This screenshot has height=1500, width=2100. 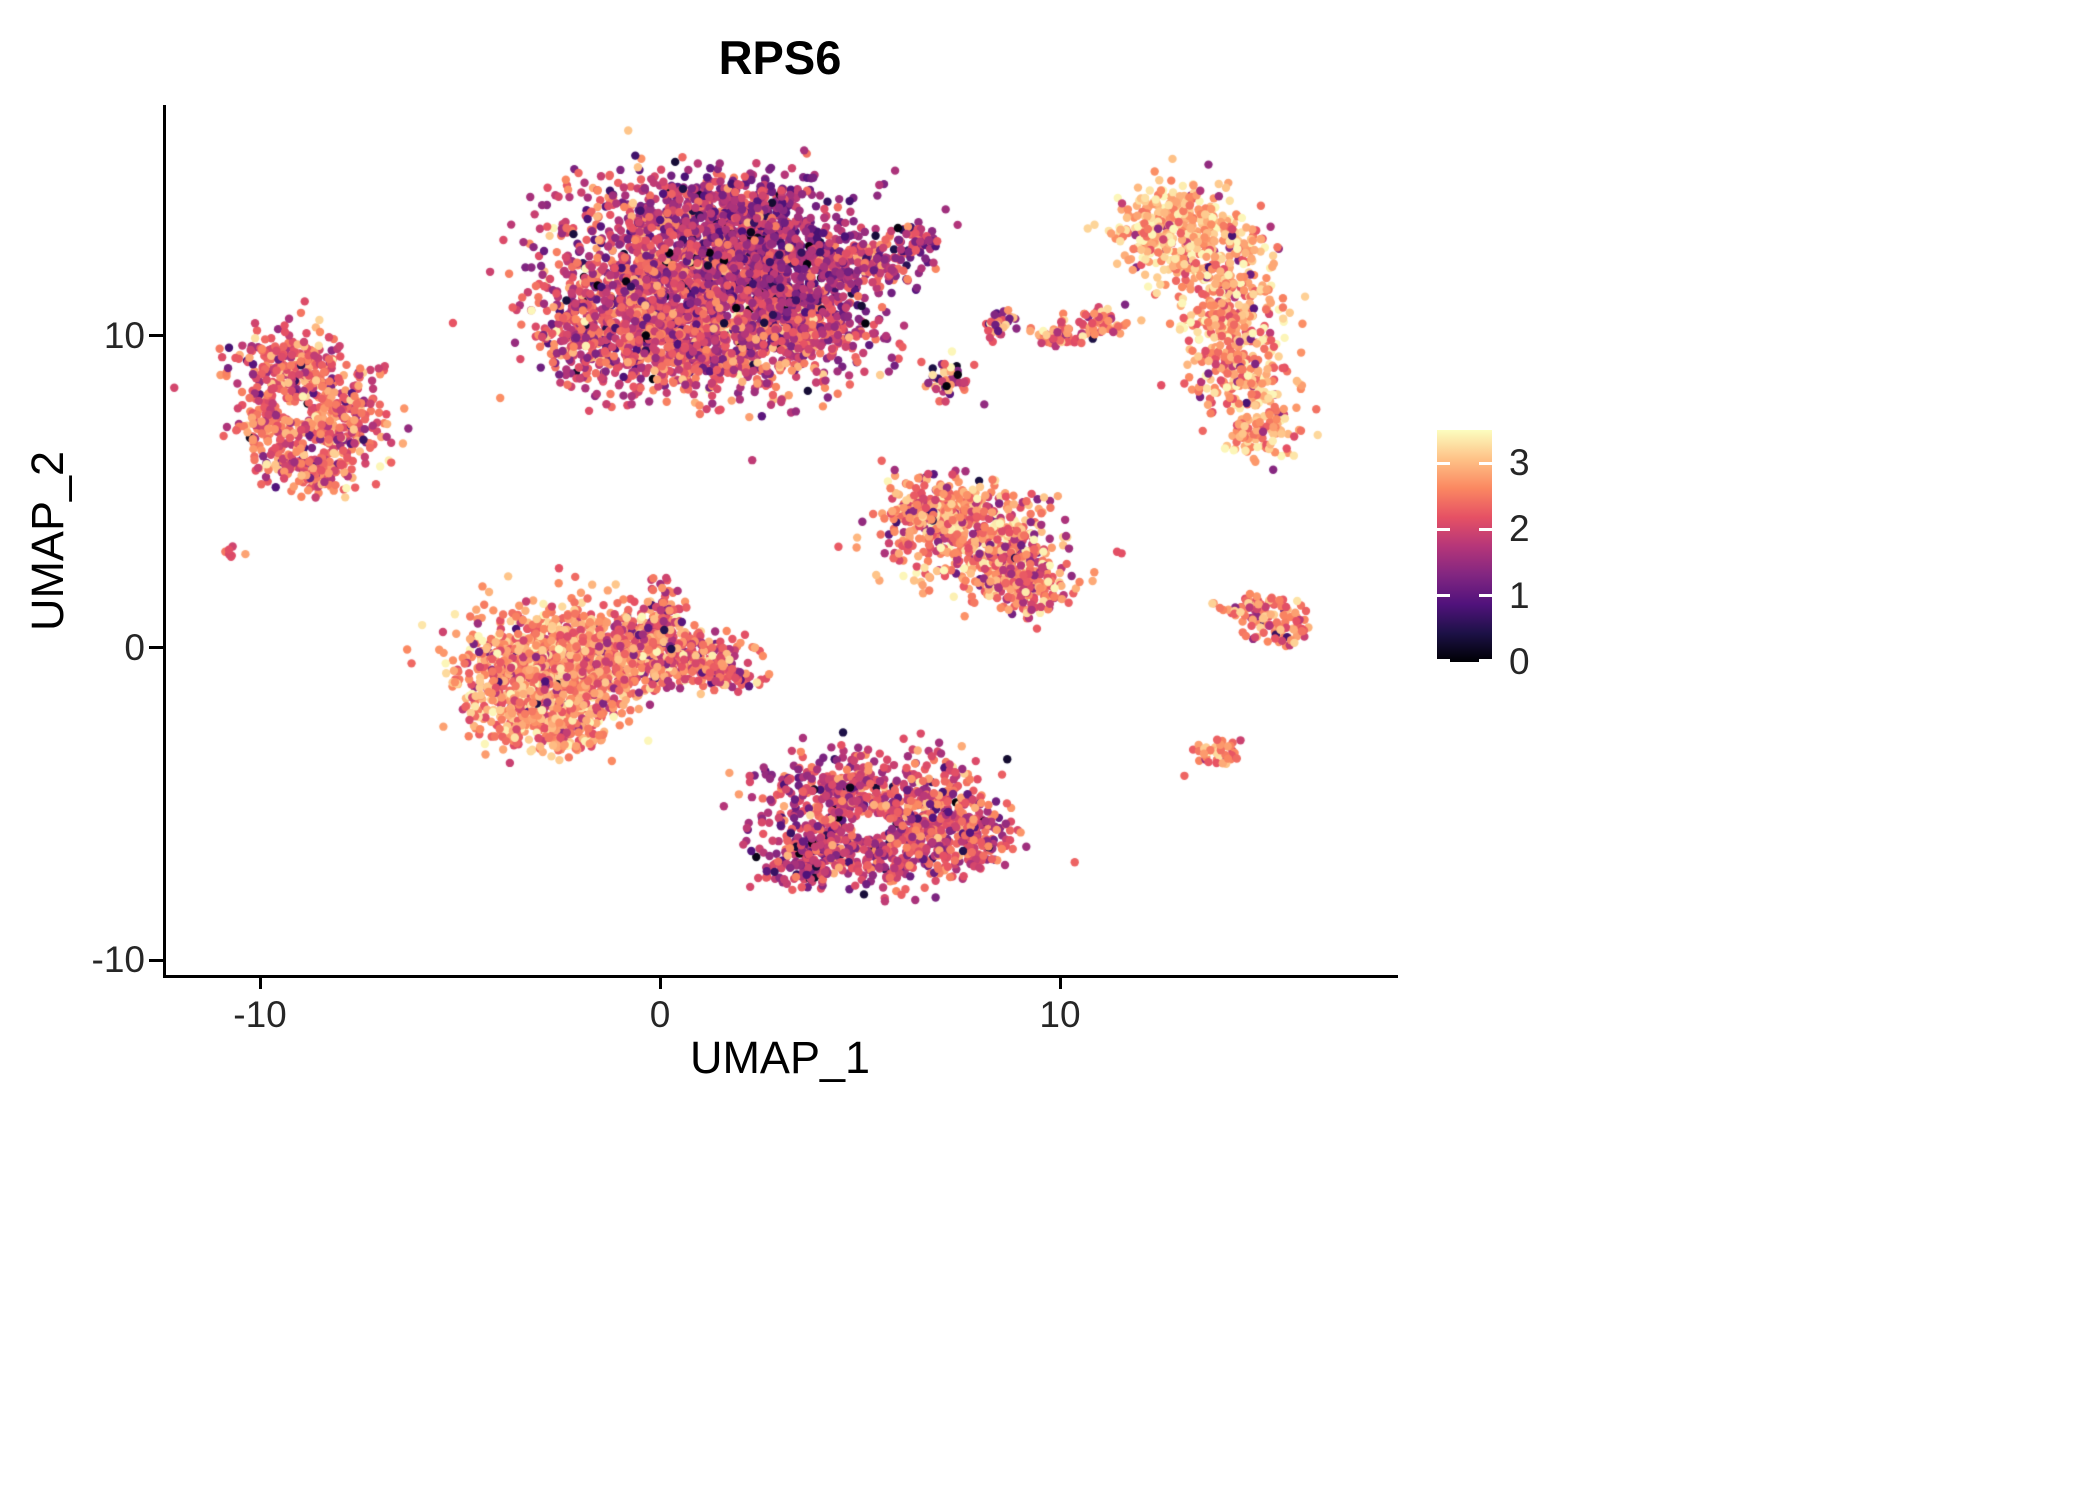 I want to click on x-axis-title: UMAP_1, so click(x=780, y=1057).